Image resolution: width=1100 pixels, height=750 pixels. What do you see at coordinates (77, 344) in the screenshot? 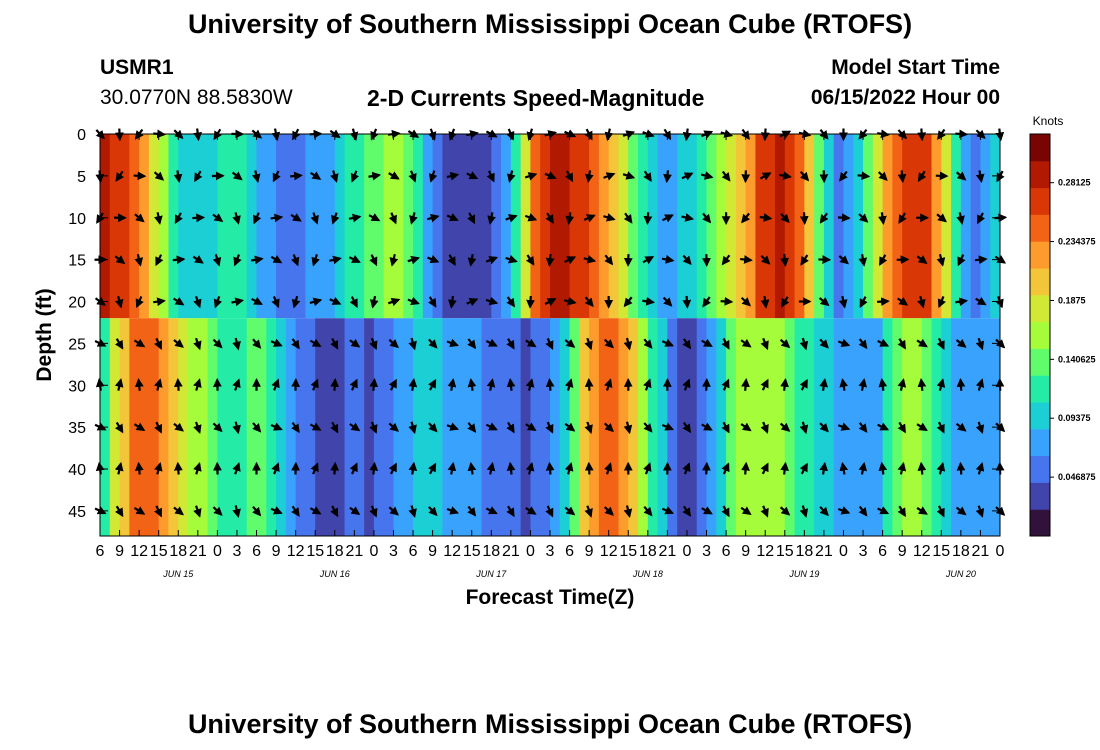
I see `y-tick-label: 25` at bounding box center [77, 344].